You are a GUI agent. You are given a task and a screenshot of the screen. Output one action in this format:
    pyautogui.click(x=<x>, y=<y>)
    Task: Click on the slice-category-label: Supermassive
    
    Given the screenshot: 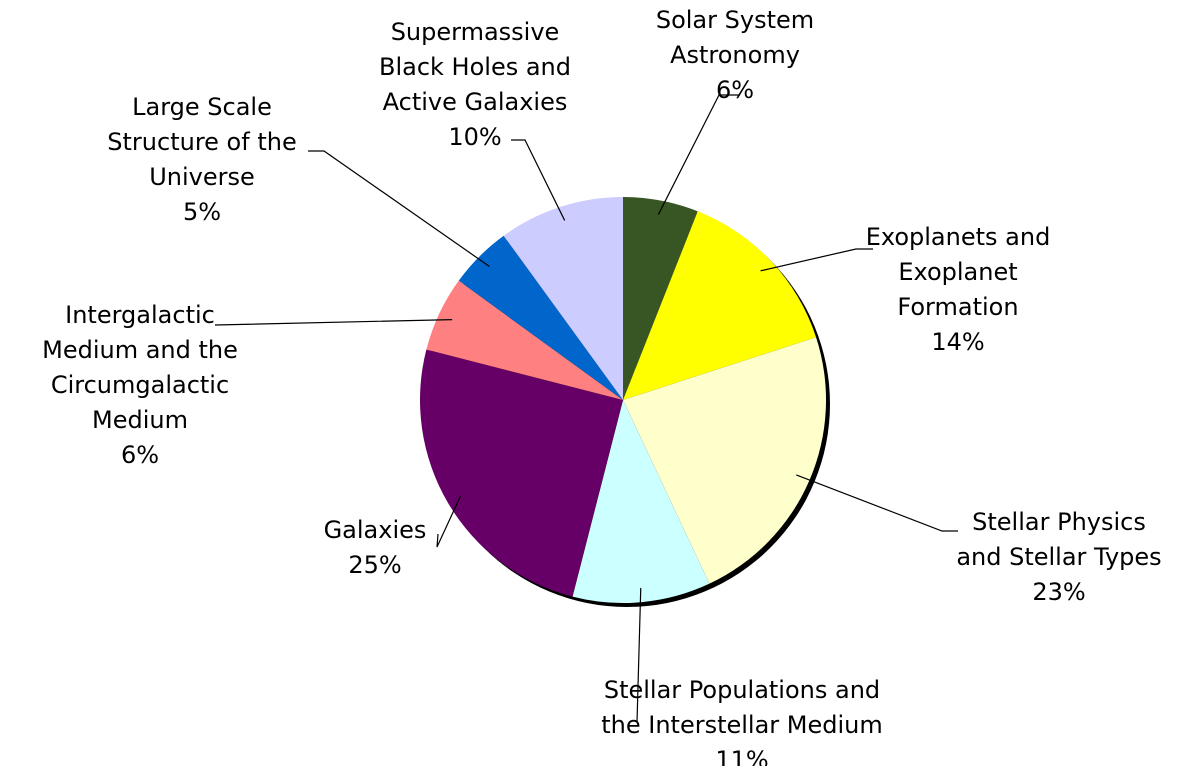 What is the action you would take?
    pyautogui.click(x=475, y=32)
    